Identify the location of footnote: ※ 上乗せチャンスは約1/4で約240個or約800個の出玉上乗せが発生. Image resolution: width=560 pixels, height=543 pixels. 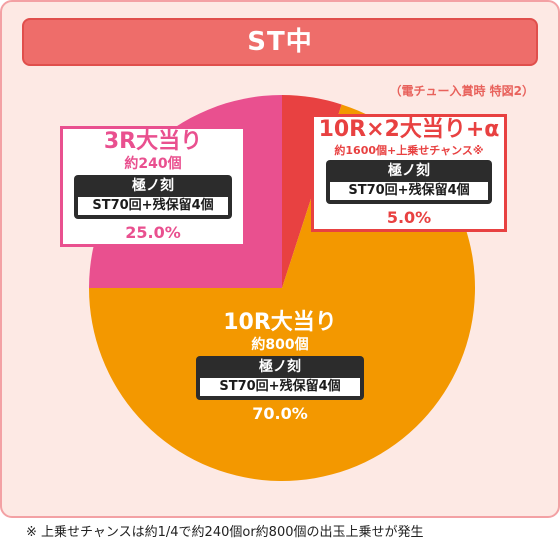
(225, 532).